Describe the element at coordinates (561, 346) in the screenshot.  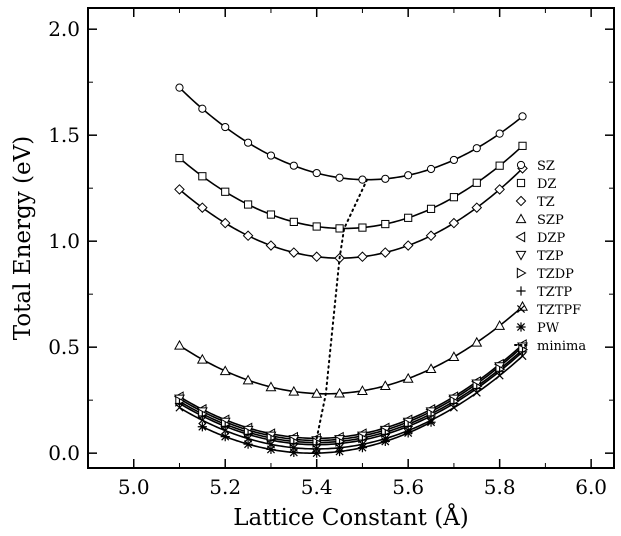
I see `legend-label-minima: minima` at that location.